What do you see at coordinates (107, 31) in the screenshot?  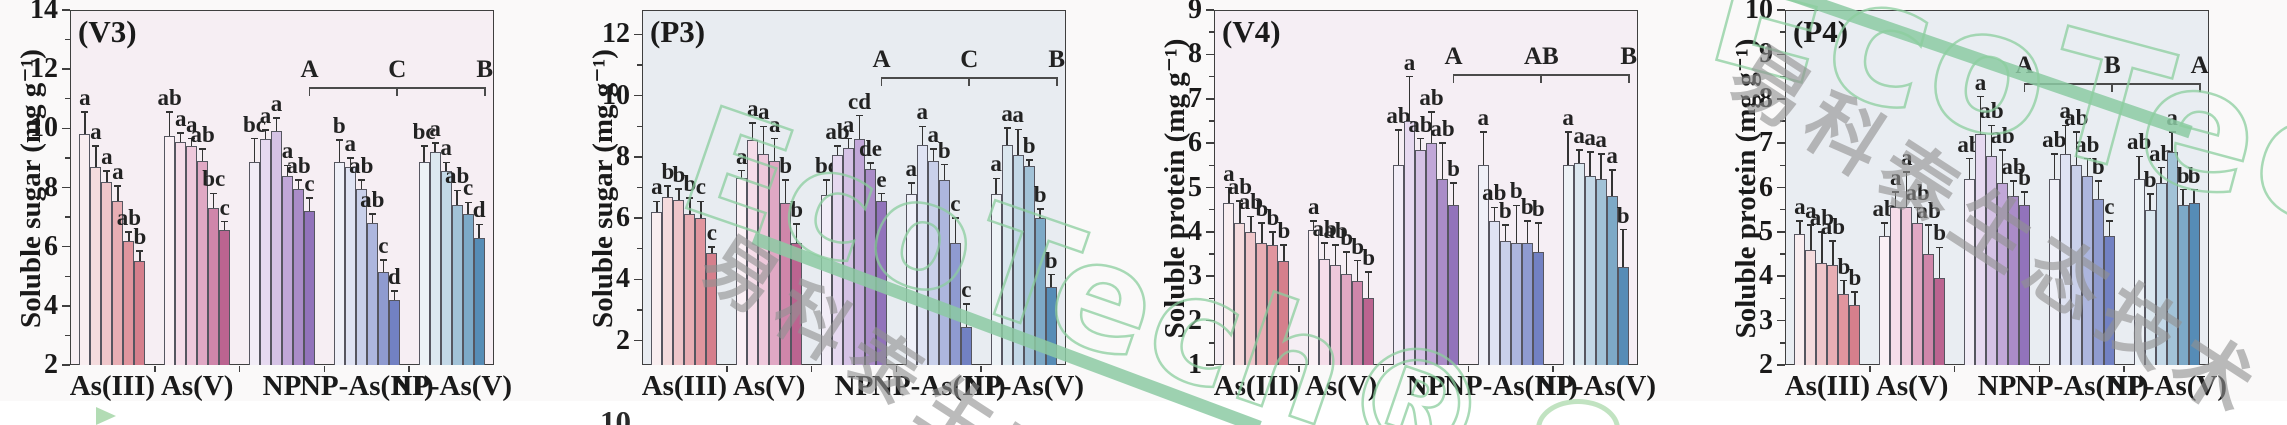 I see `panel-tag: (V3)` at bounding box center [107, 31].